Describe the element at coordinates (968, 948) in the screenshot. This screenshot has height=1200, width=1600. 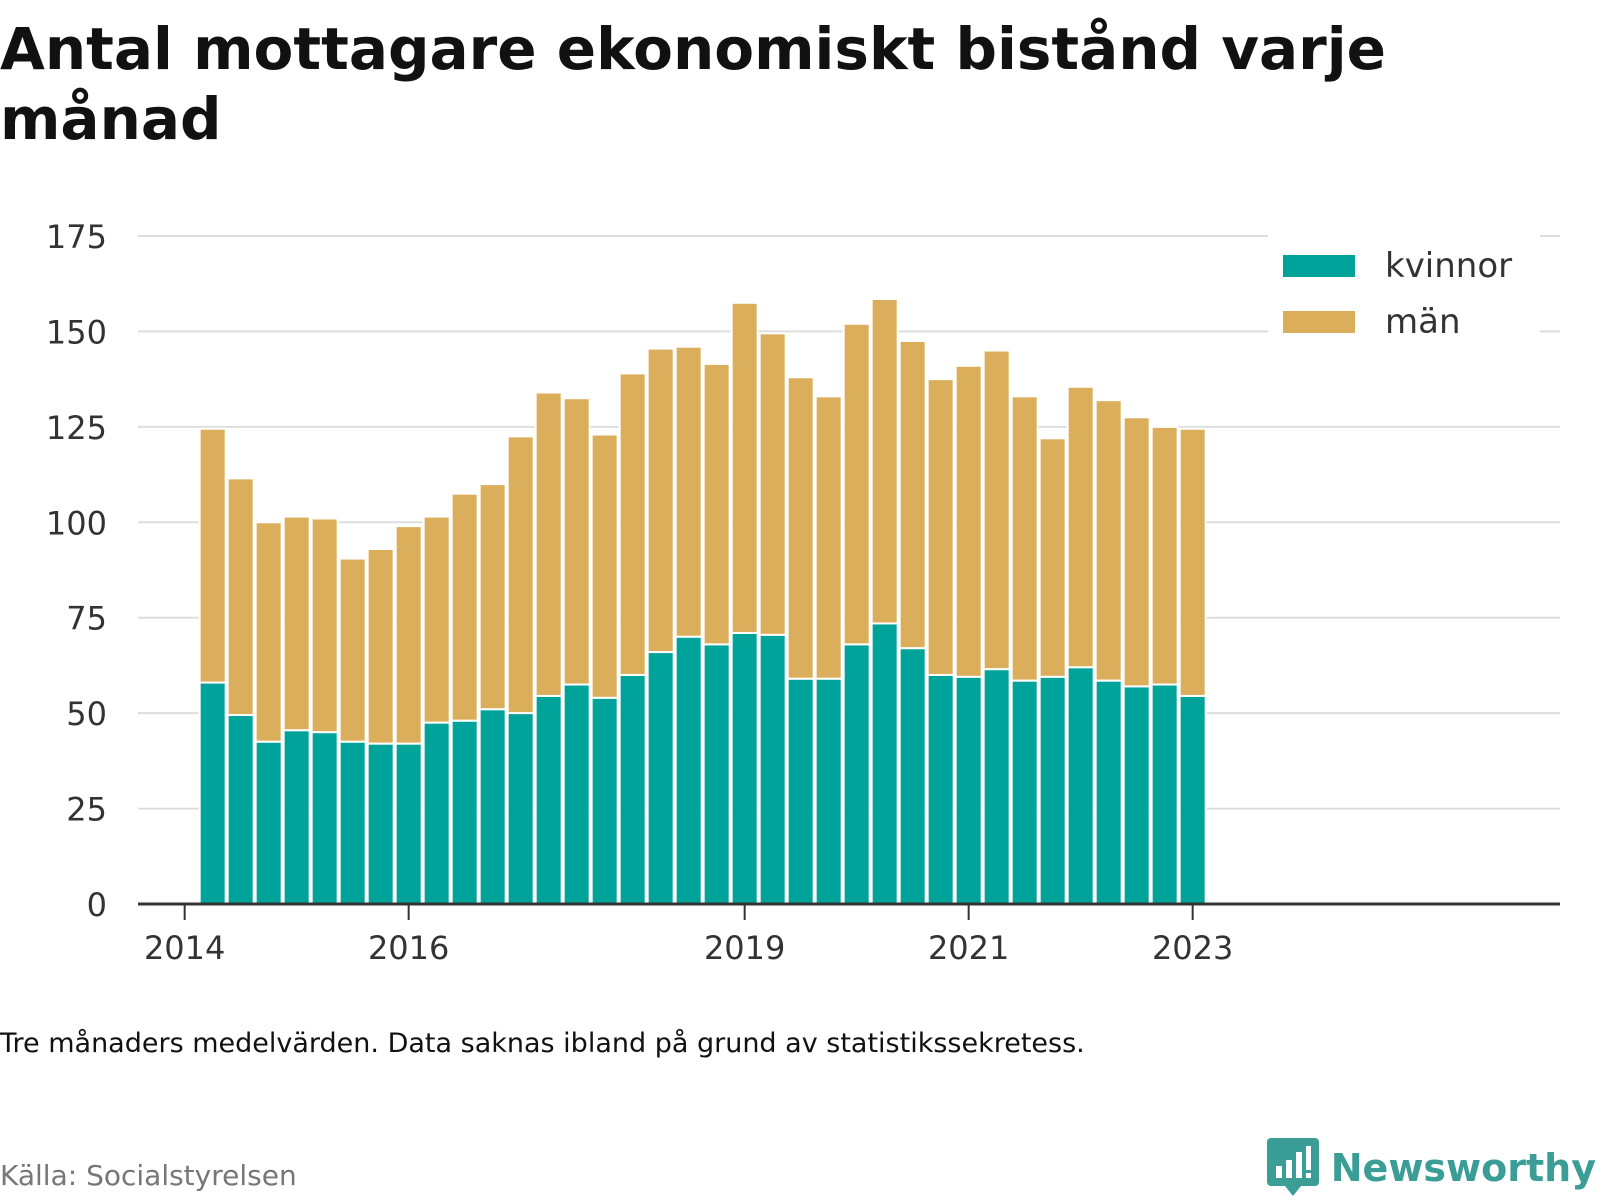
I see `x-tick-label: 2021` at that location.